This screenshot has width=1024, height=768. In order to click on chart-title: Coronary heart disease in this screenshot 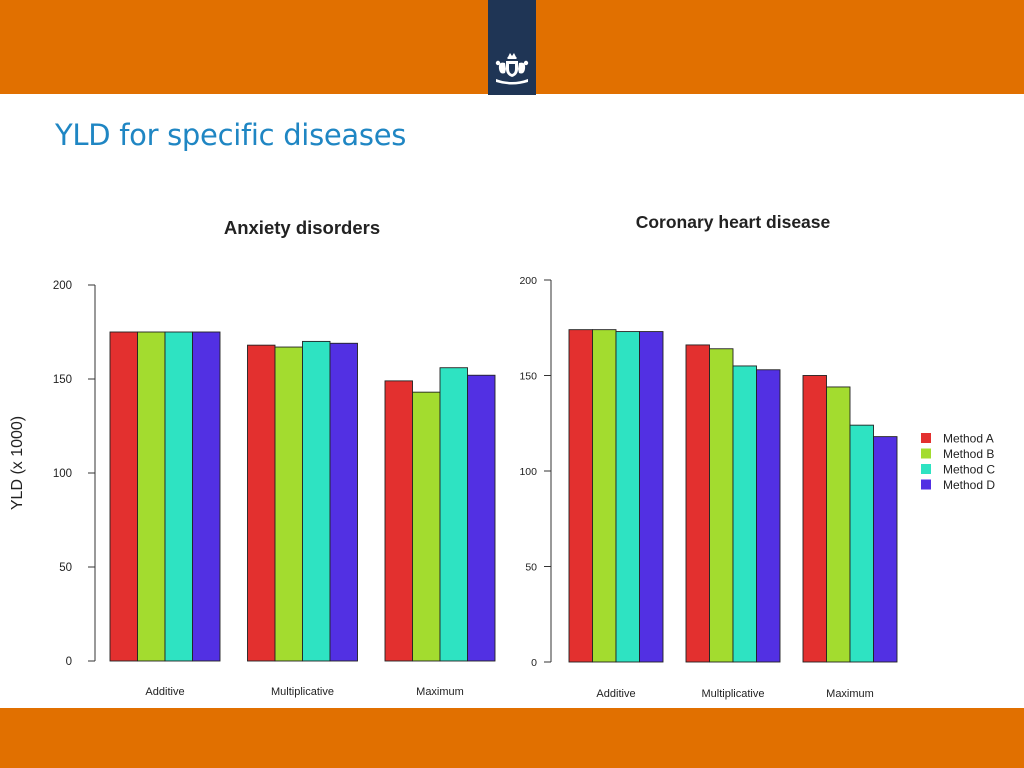, I will do `click(733, 222)`.